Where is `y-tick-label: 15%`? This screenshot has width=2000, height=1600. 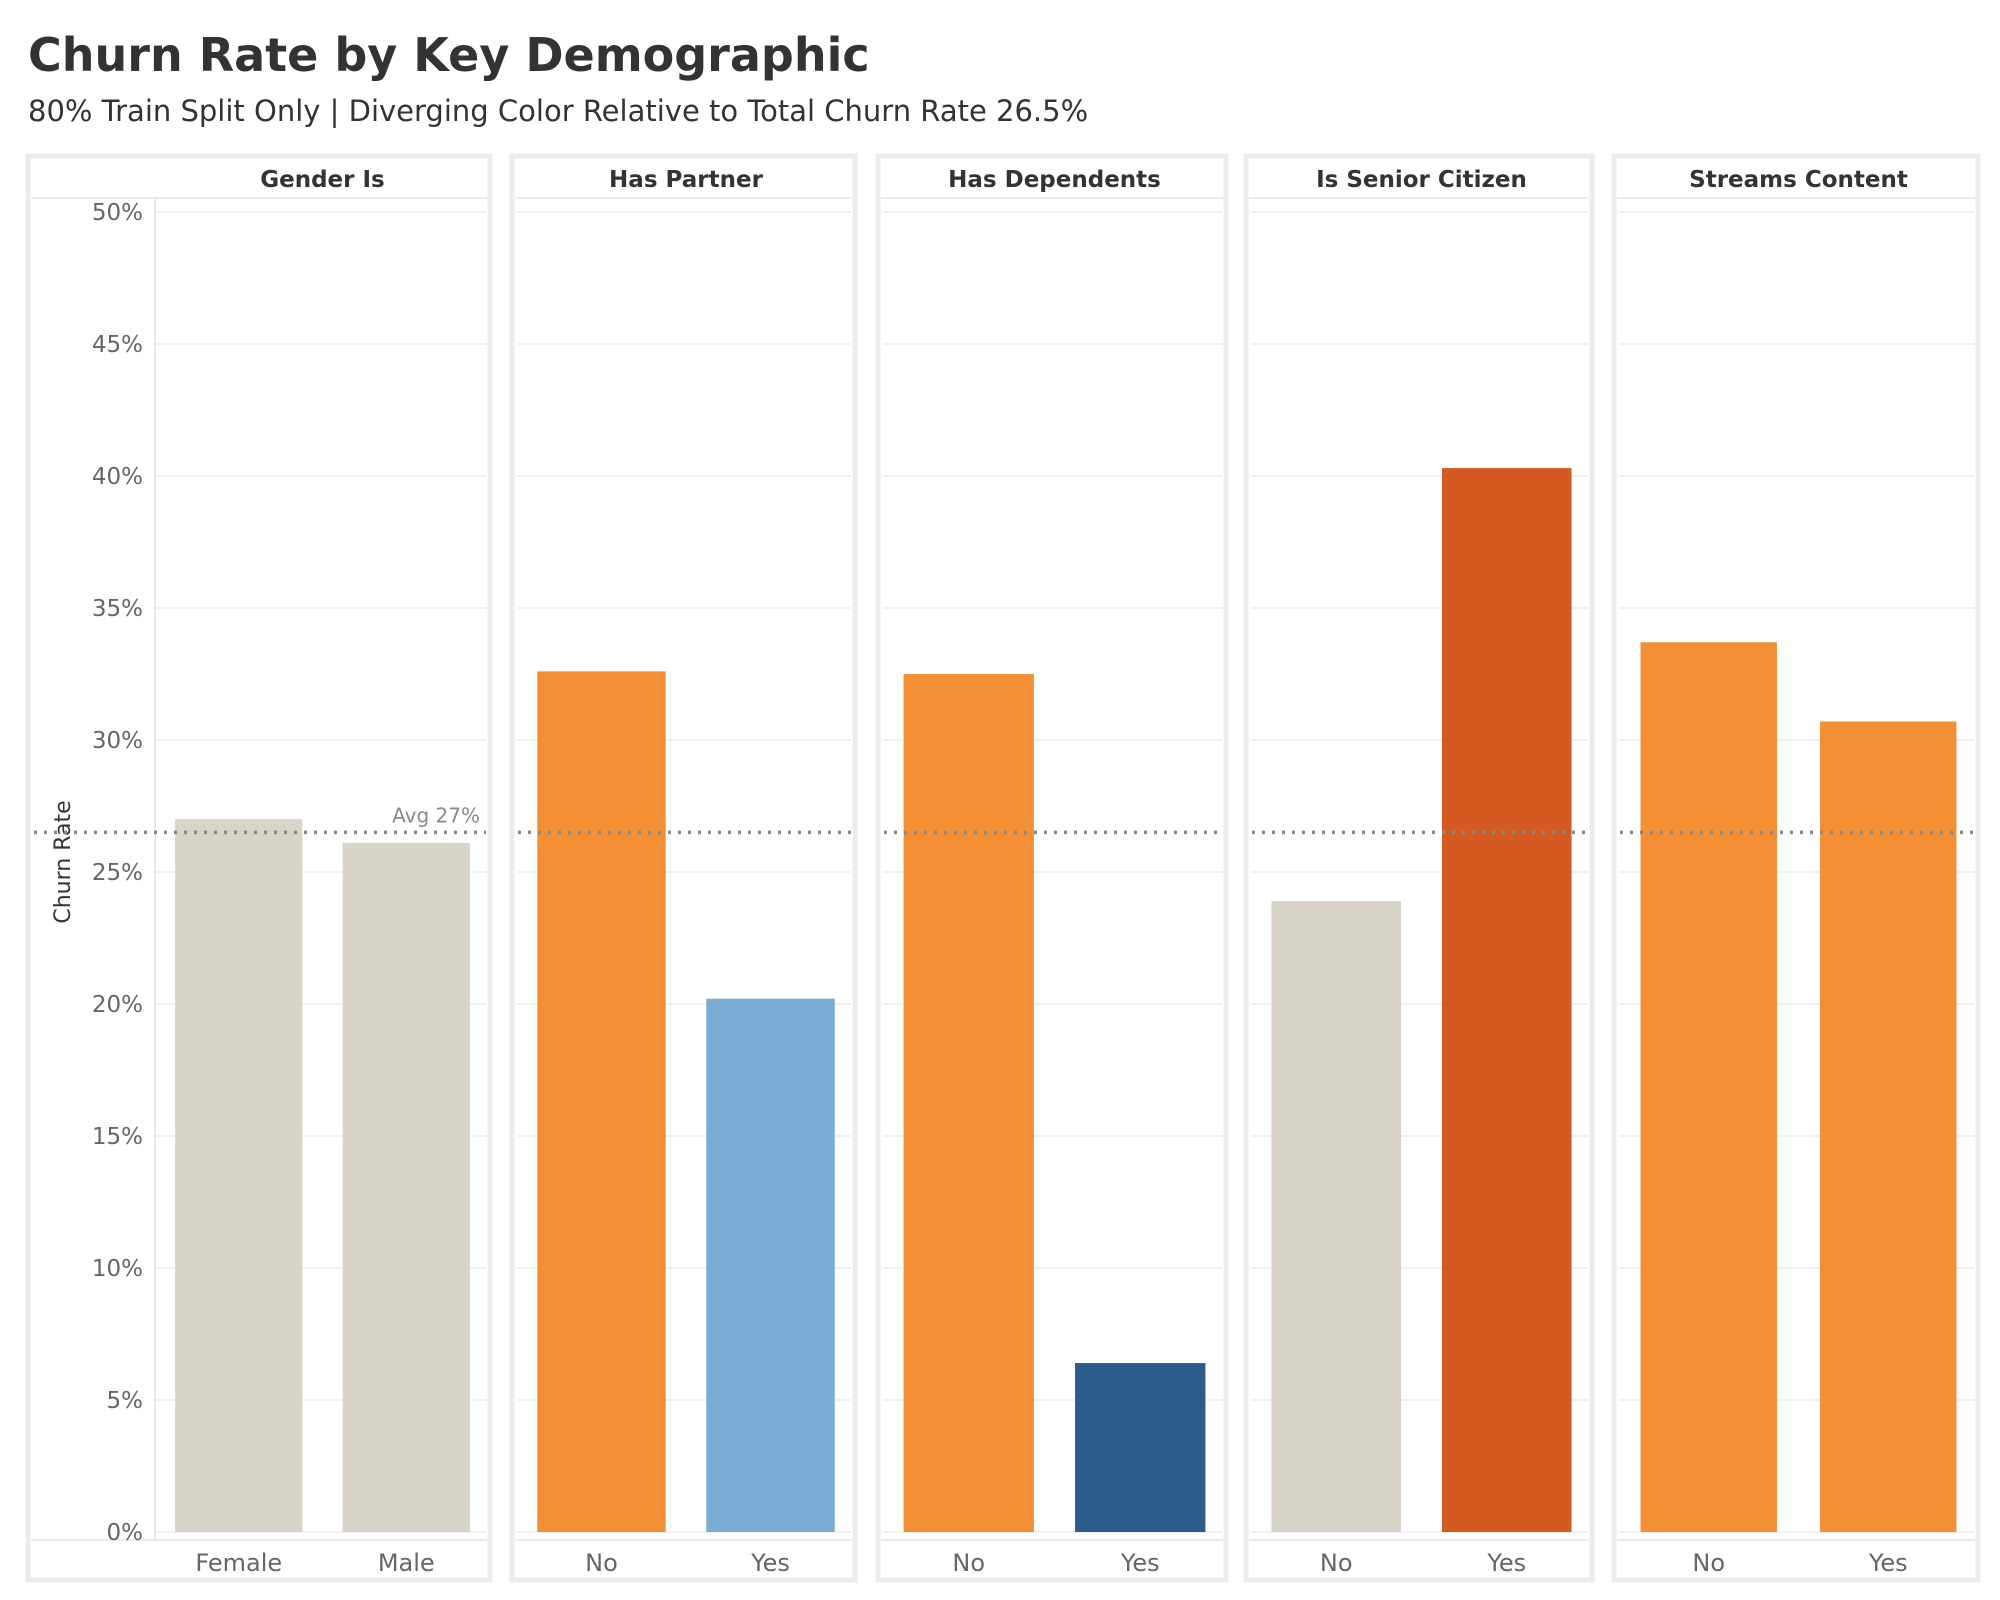 y-tick-label: 15% is located at coordinates (117, 1137).